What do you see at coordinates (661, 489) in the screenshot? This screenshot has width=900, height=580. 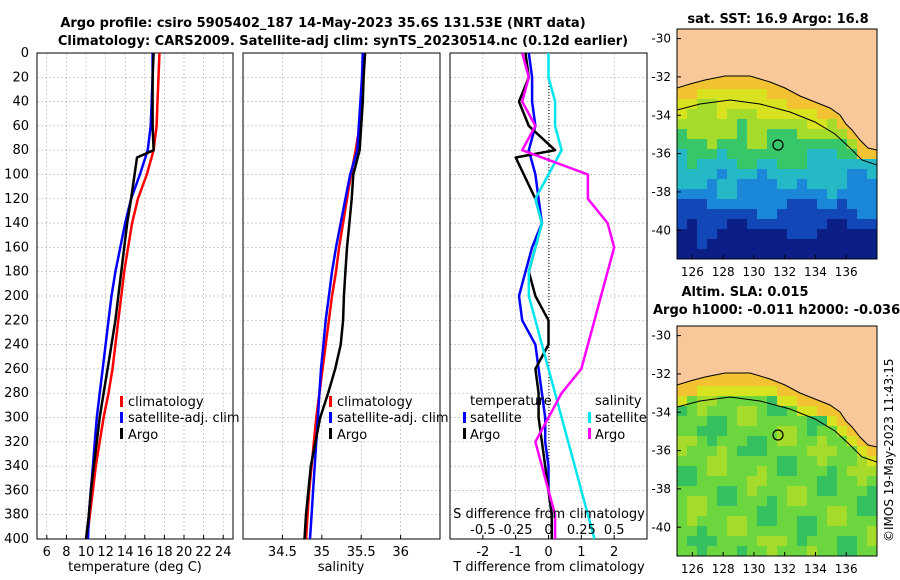 I see `map-y-tick-label: -38` at bounding box center [661, 489].